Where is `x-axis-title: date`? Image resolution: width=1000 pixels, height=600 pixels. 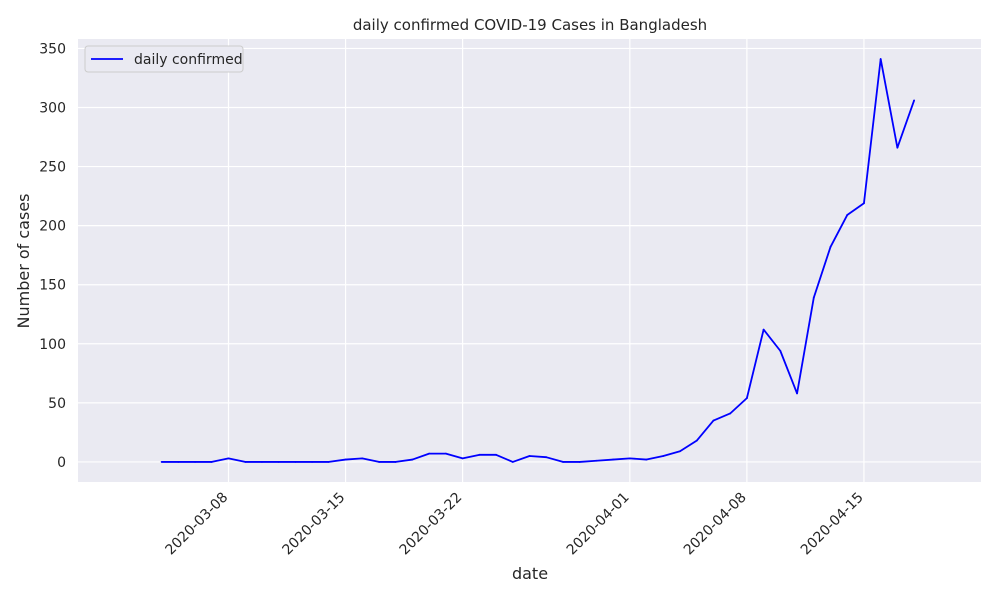 x-axis-title: date is located at coordinates (530, 573).